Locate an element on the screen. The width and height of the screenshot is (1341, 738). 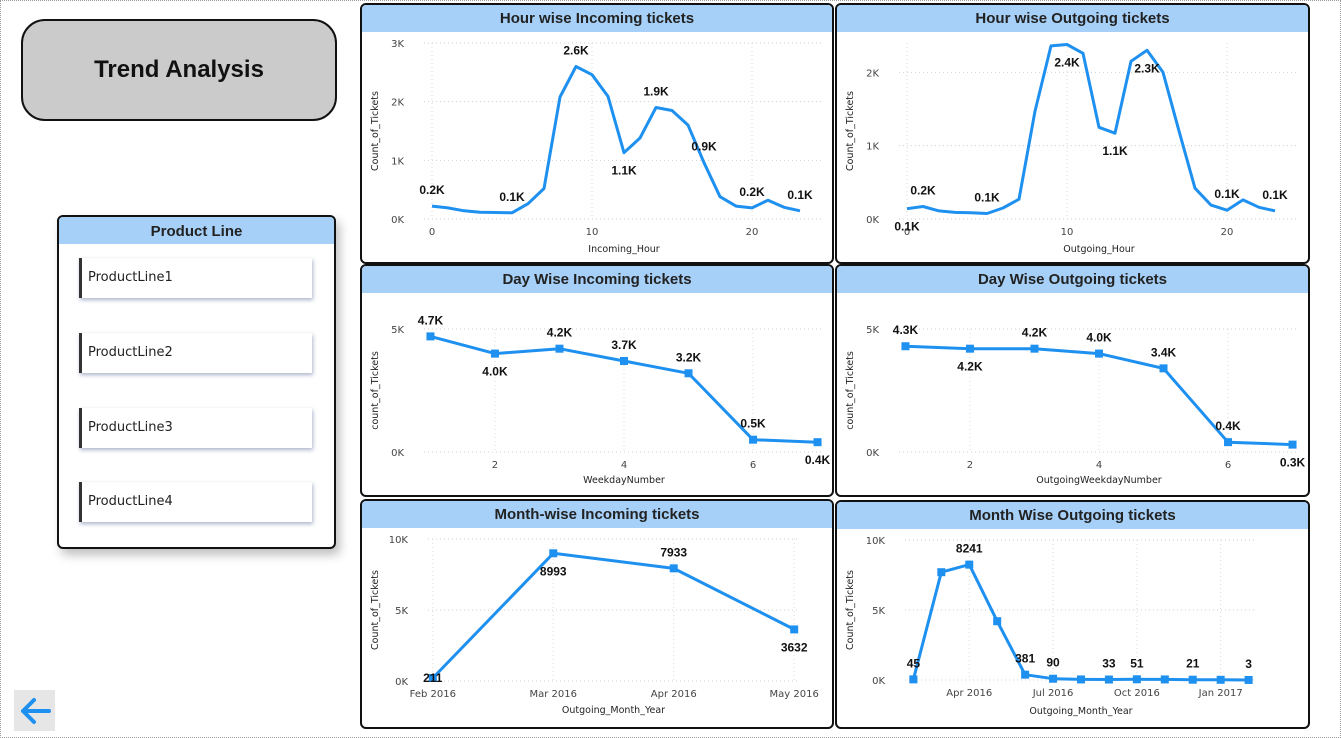
x-axis-label: WeekdayNumber is located at coordinates (624, 480).